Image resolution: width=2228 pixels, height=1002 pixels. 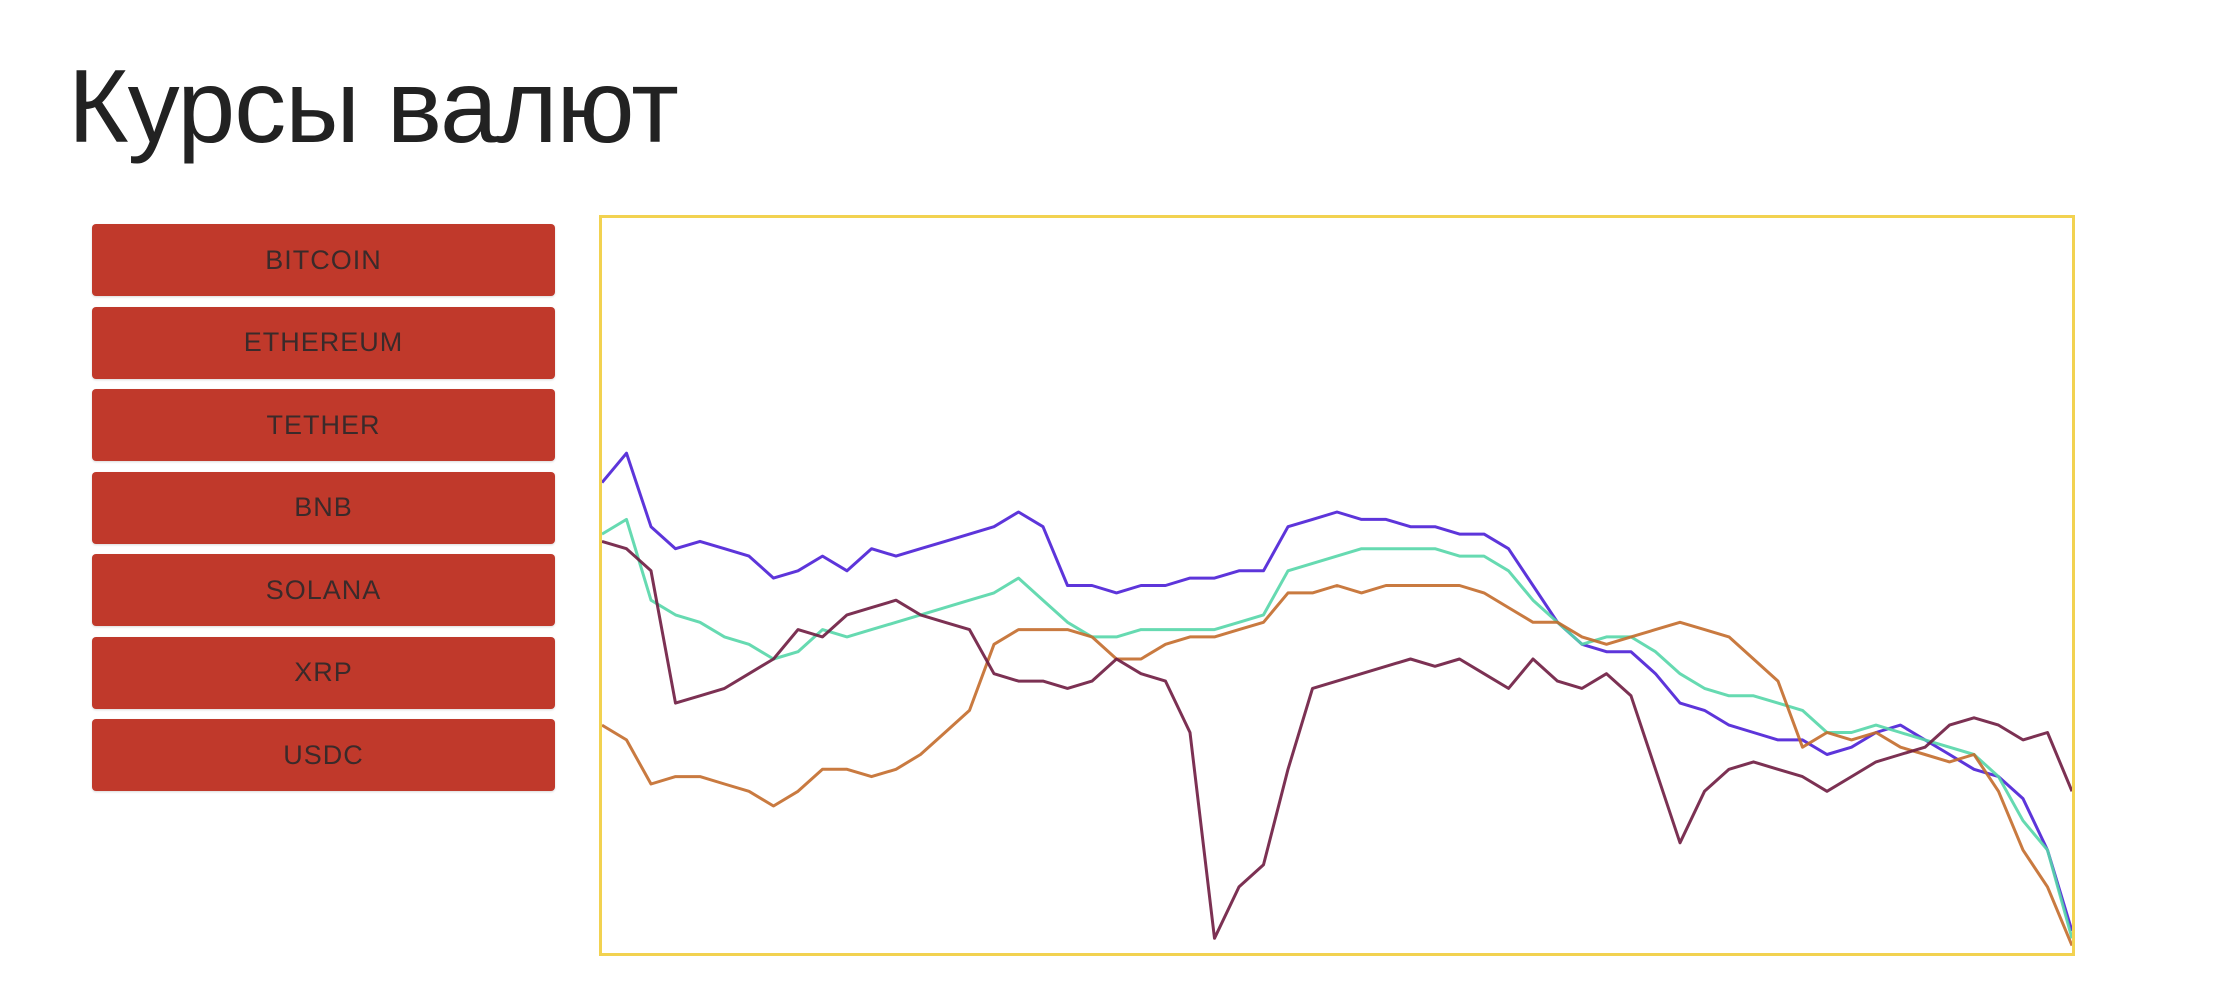 I want to click on solana-button: SOLANA, so click(x=323, y=590).